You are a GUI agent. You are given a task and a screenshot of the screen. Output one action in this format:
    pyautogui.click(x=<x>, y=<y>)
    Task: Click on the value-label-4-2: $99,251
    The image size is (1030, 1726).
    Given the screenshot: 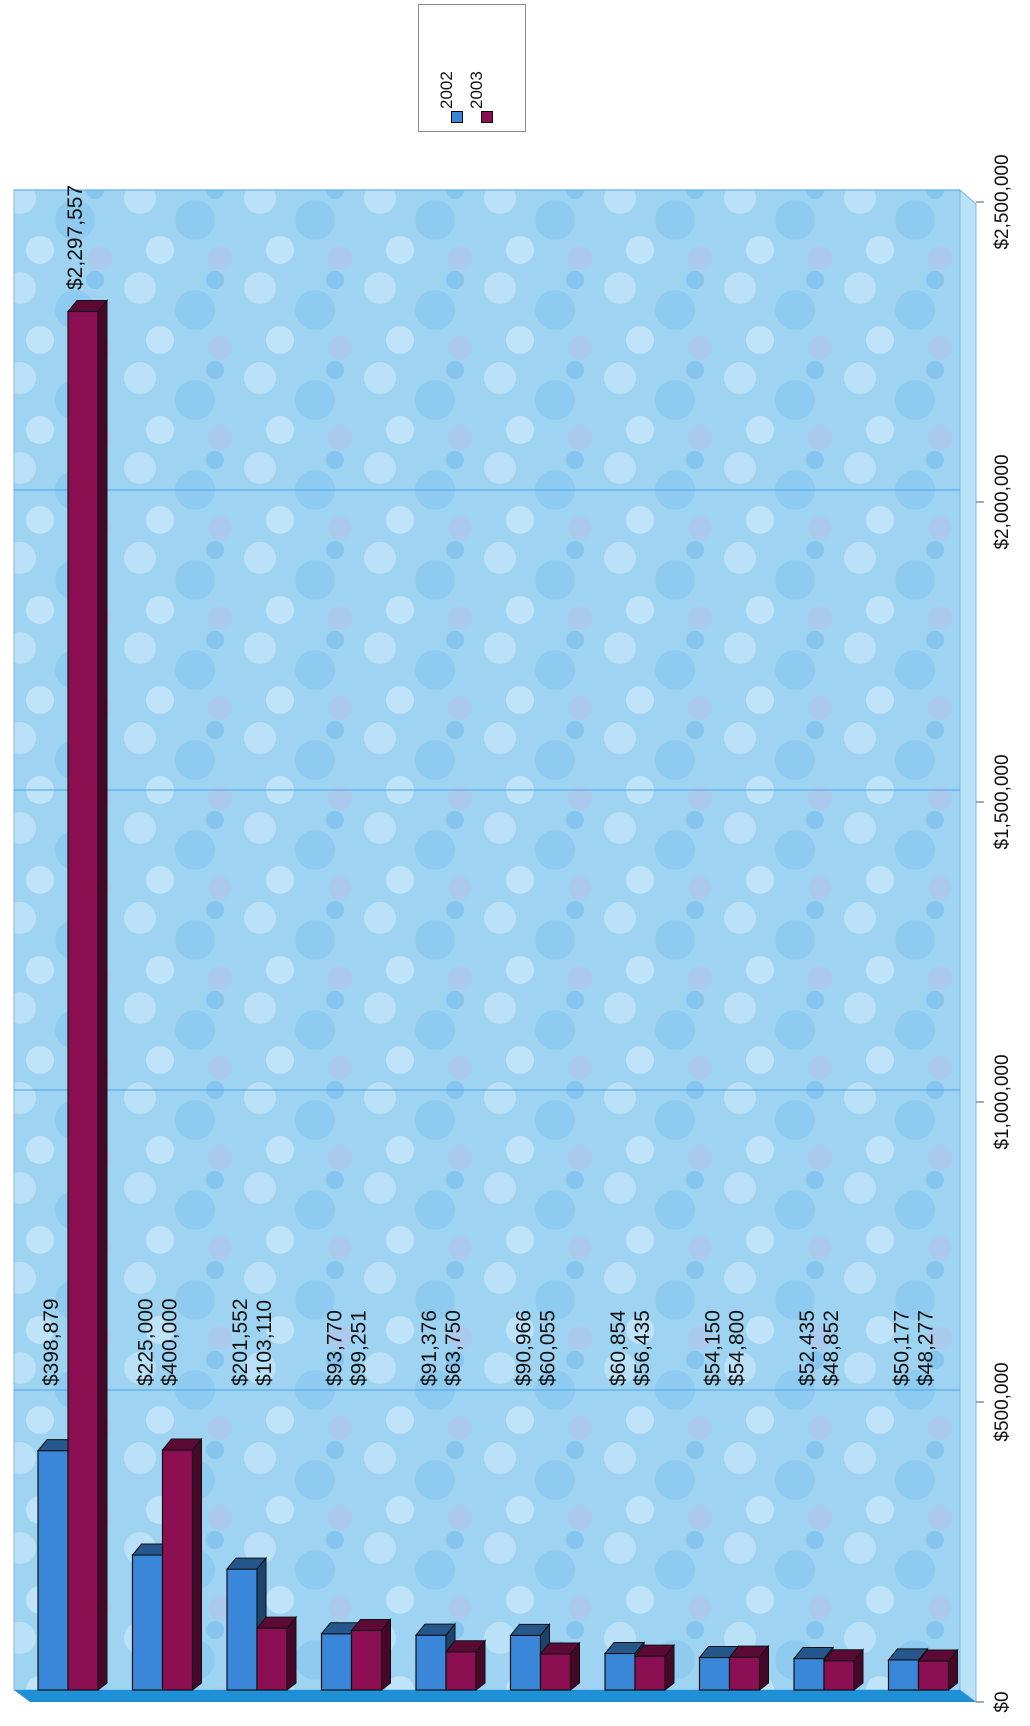 What is the action you would take?
    pyautogui.click(x=359, y=1348)
    